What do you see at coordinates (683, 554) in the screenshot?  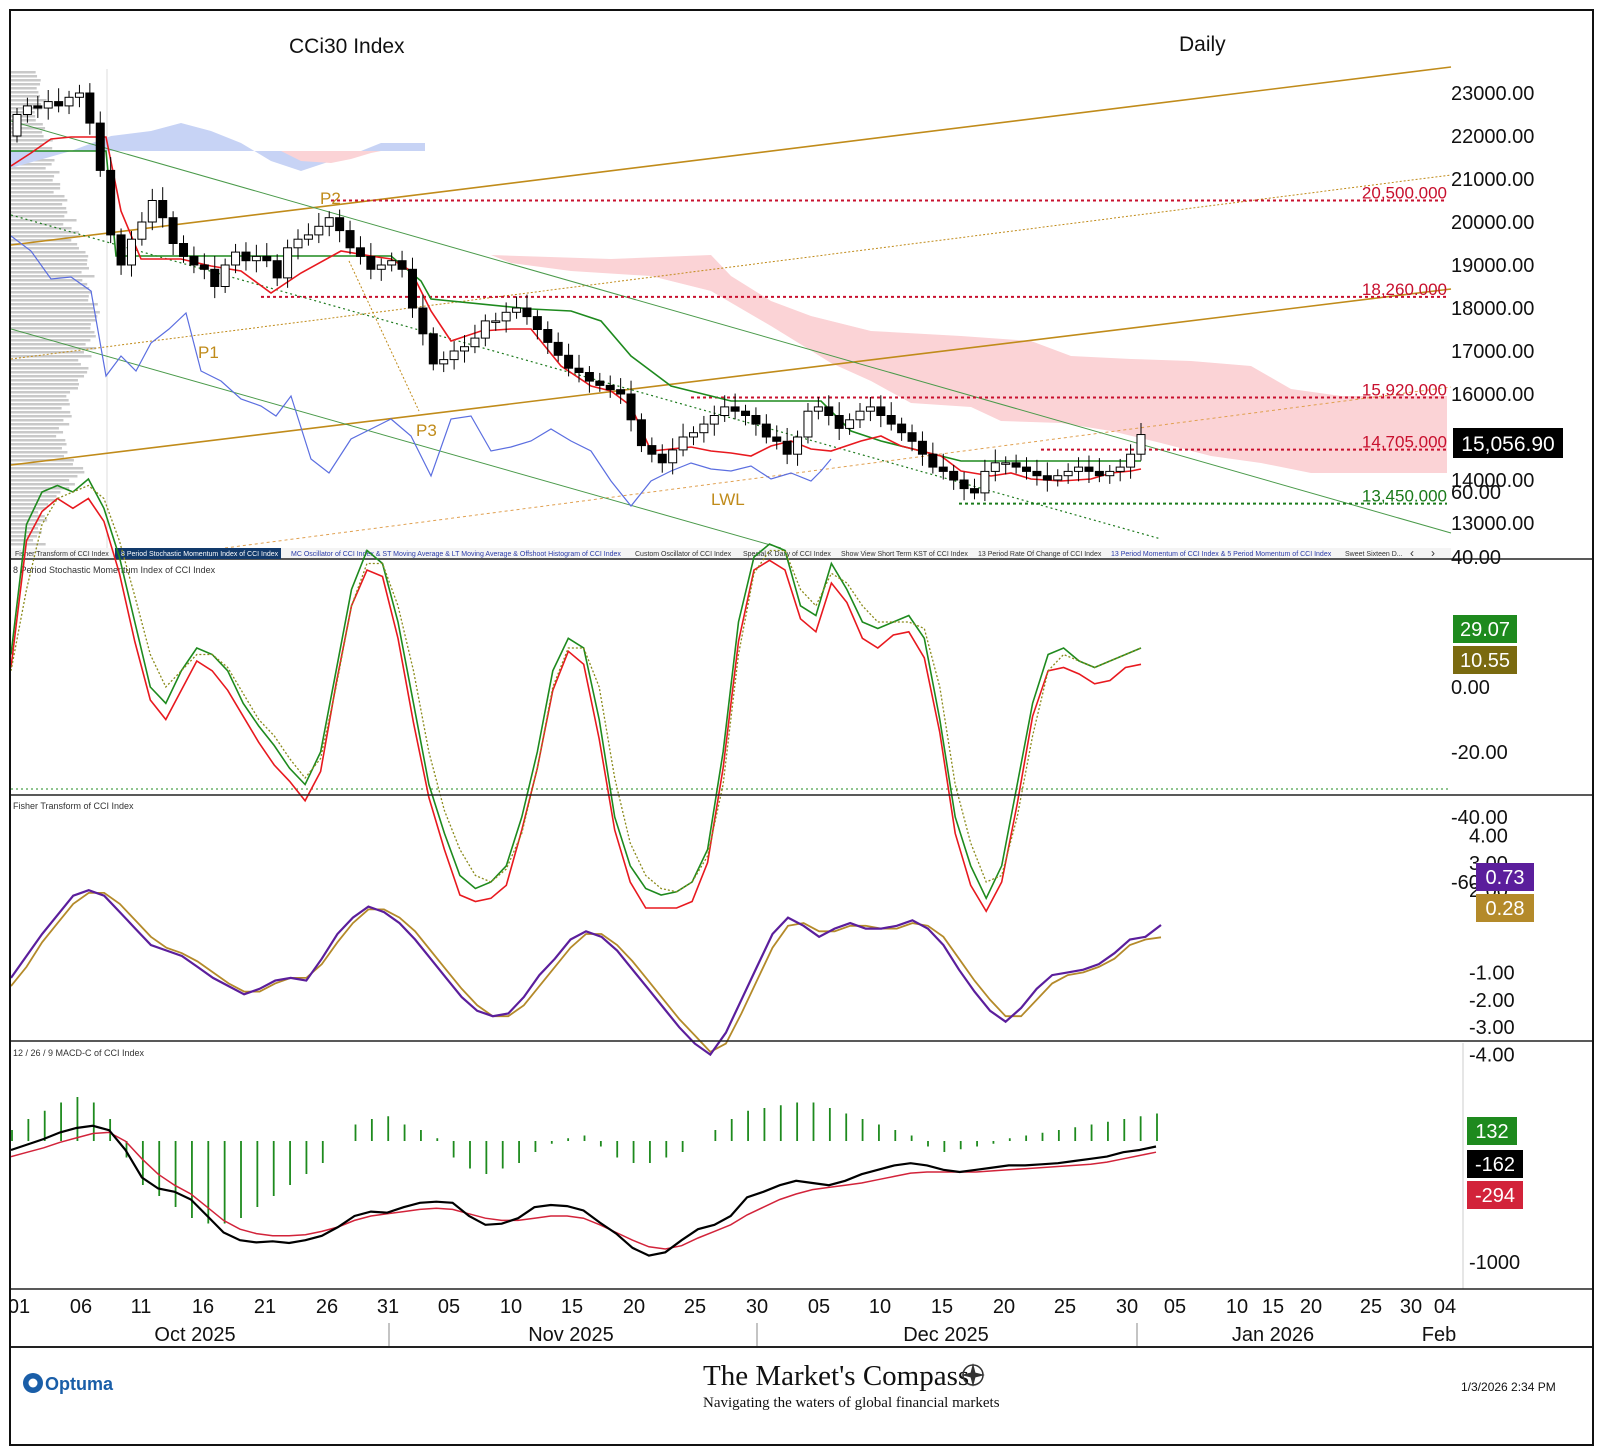 I see `tab-custom-oscillator: Custom Oscillator of CCI Index` at bounding box center [683, 554].